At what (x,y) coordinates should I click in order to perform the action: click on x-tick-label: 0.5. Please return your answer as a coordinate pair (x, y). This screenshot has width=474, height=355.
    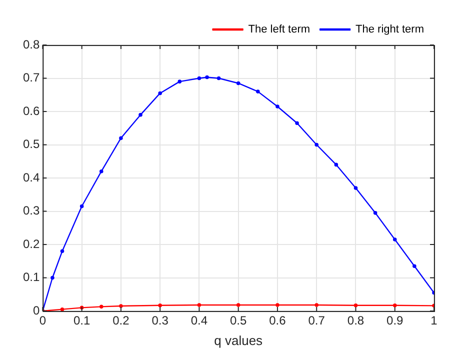
    Looking at the image, I should click on (239, 321).